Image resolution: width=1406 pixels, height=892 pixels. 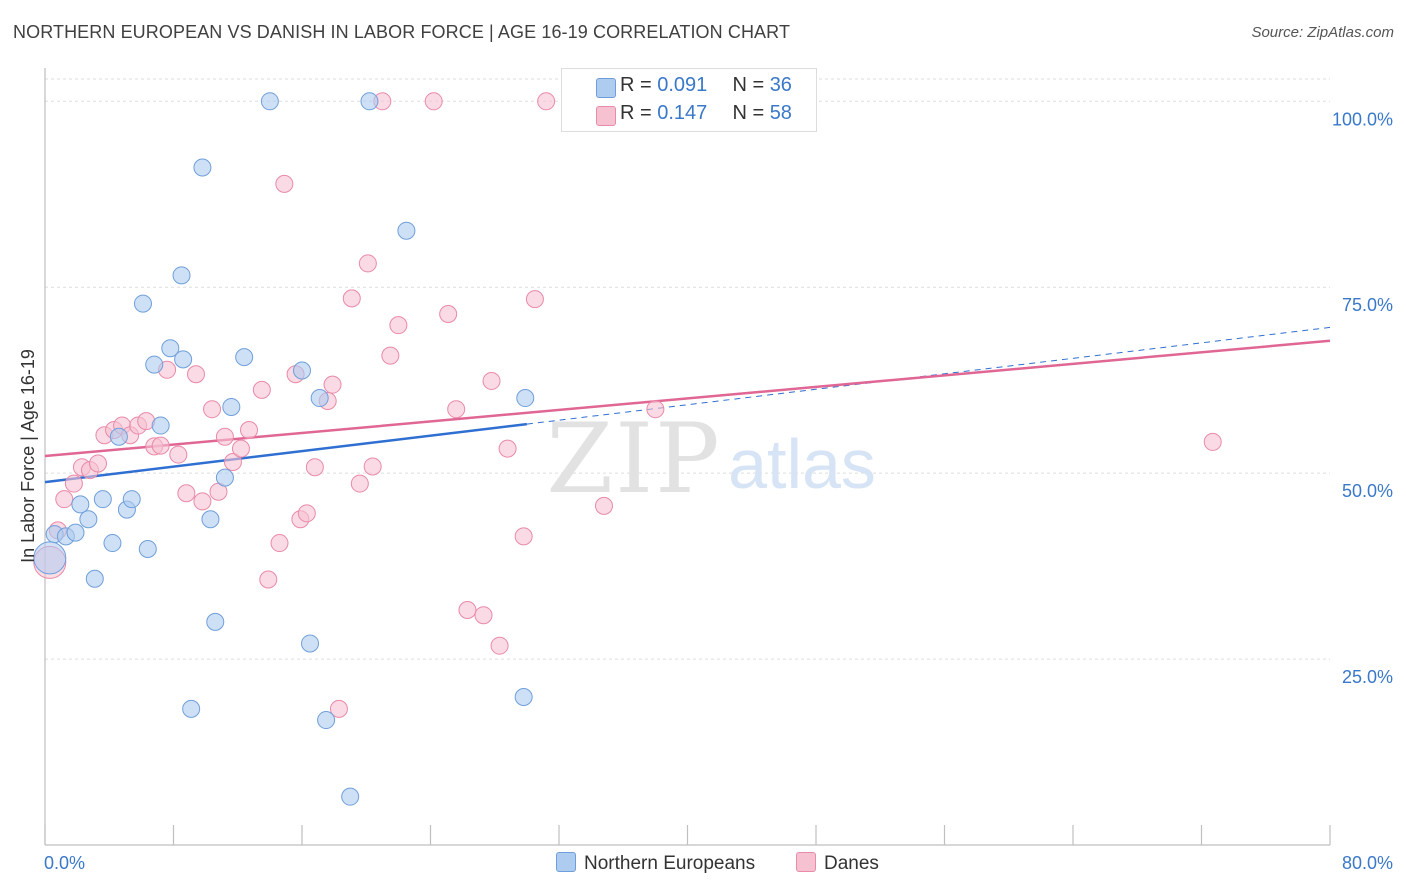 I want to click on legend-item-danes: Danes, so click(x=837, y=863).